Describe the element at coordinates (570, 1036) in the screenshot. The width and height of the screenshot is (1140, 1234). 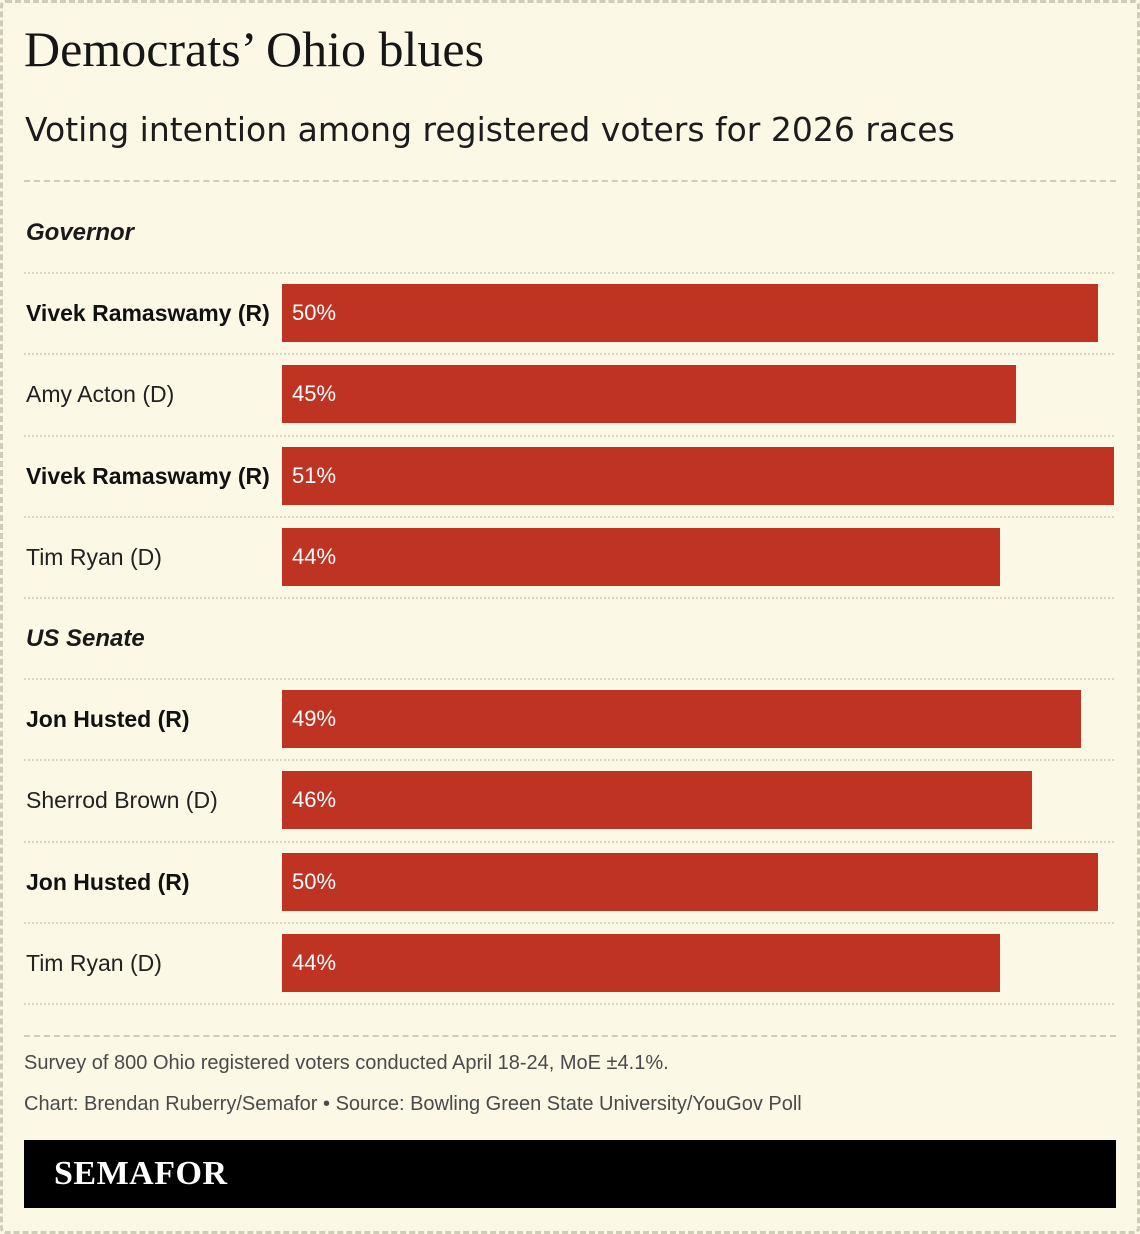
I see `footer-divider` at that location.